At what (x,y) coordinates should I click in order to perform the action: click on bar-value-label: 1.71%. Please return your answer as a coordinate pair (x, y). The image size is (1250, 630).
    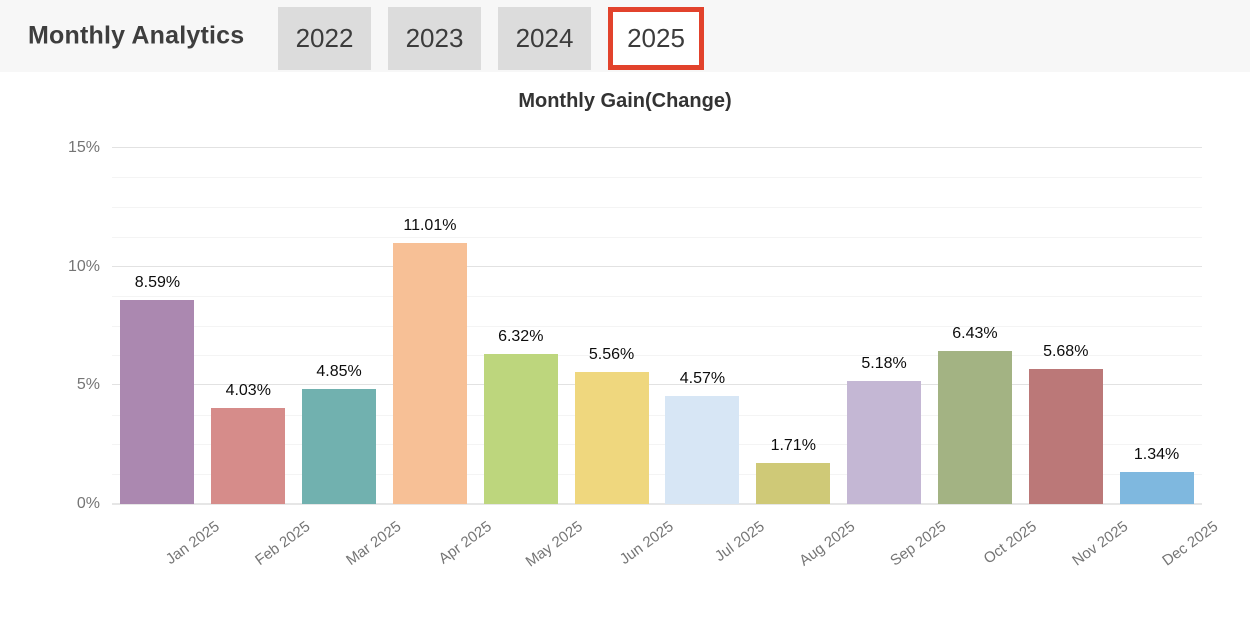
    Looking at the image, I should click on (793, 446).